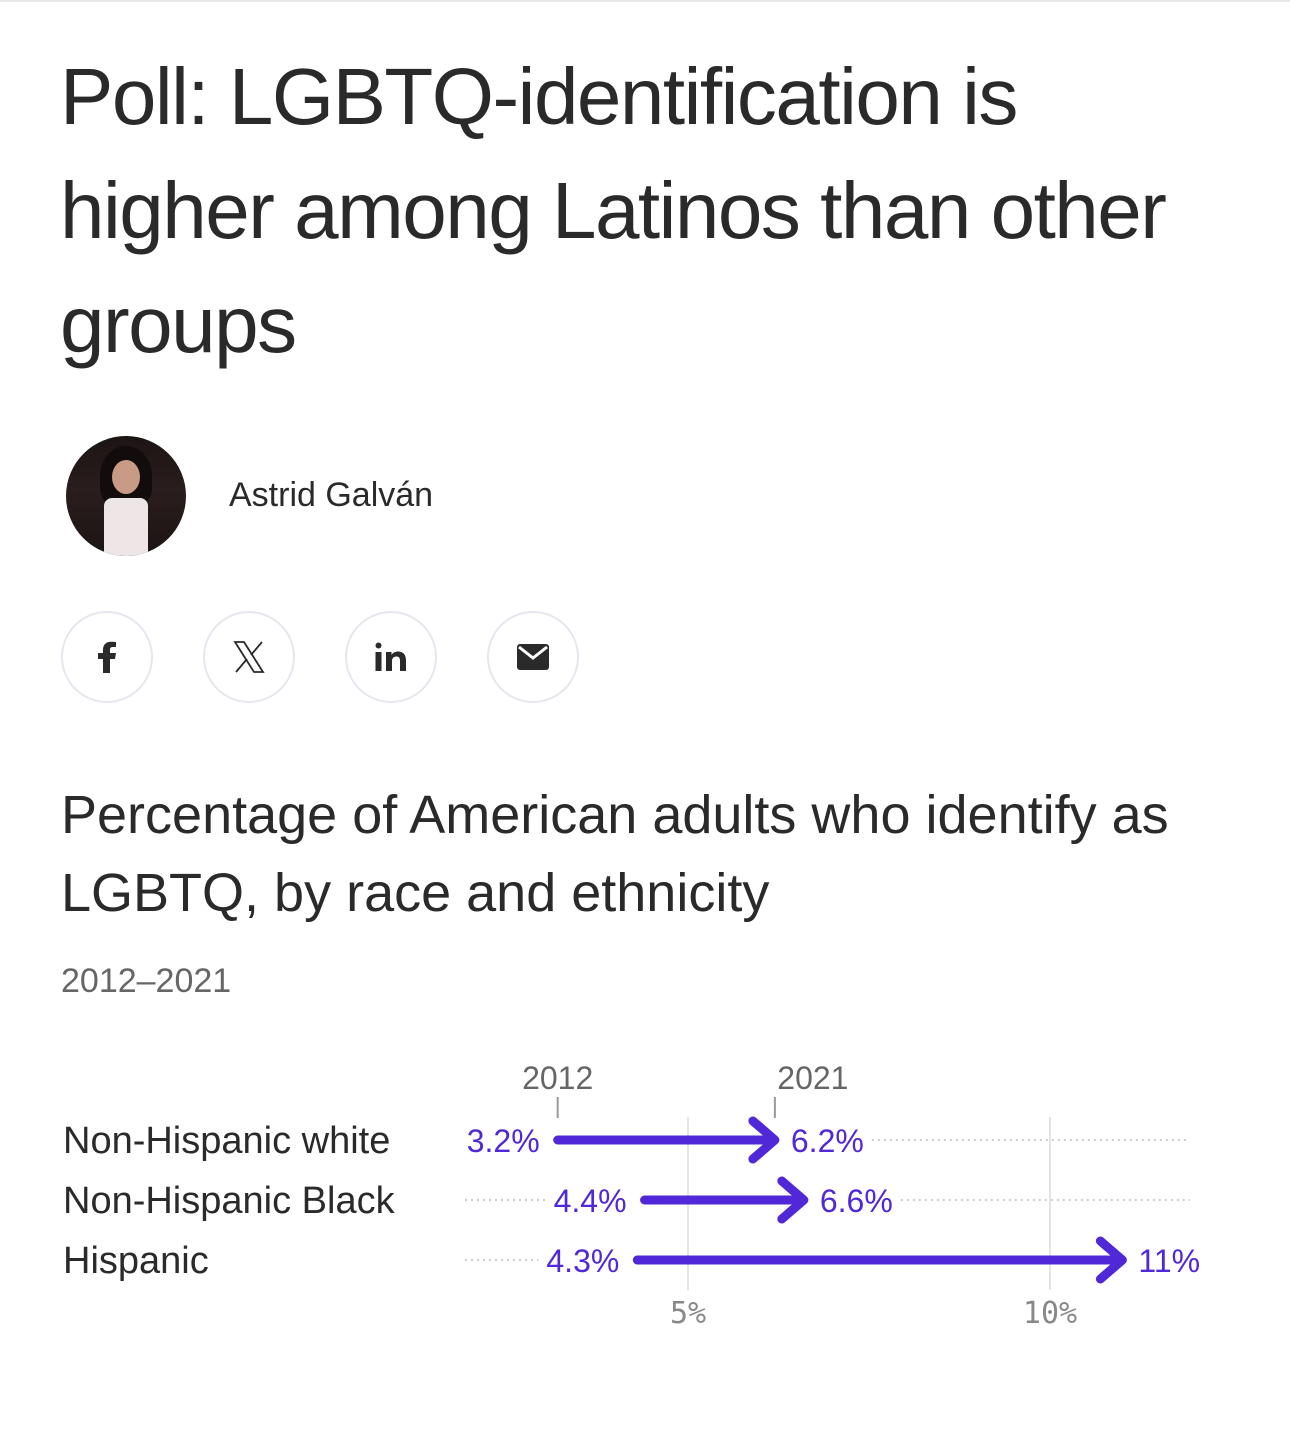 This screenshot has height=1431, width=1290. What do you see at coordinates (146, 981) in the screenshot?
I see `chart-subtitle: 2012–2021` at bounding box center [146, 981].